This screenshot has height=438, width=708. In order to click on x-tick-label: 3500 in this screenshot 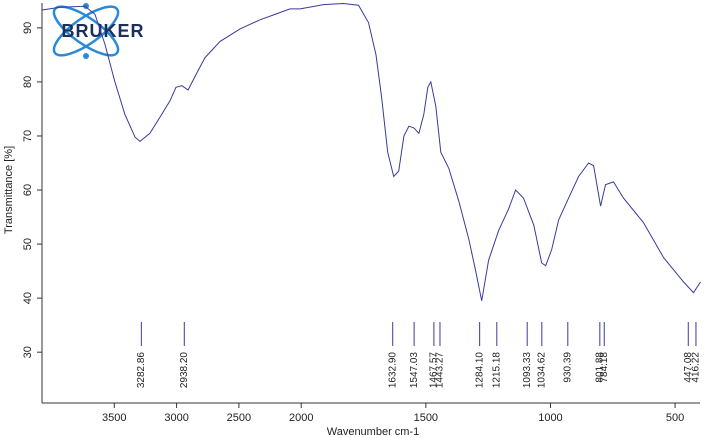, I will do `click(114, 418)`.